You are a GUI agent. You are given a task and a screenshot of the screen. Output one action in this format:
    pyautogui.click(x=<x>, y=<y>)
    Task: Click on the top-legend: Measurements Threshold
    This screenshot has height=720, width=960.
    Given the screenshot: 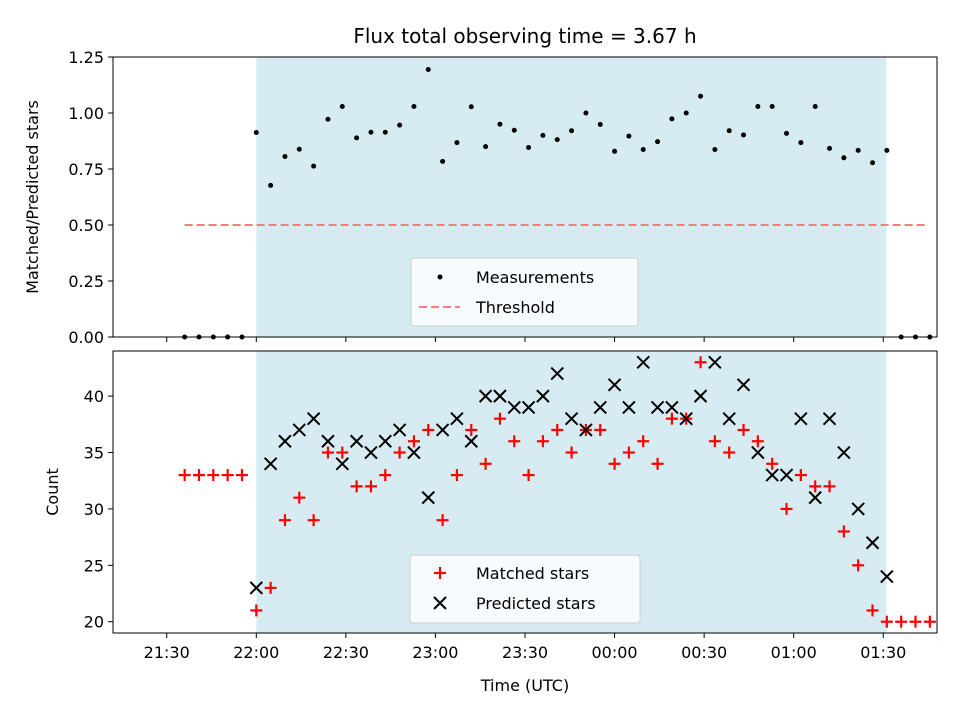 What is the action you would take?
    pyautogui.click(x=524, y=292)
    